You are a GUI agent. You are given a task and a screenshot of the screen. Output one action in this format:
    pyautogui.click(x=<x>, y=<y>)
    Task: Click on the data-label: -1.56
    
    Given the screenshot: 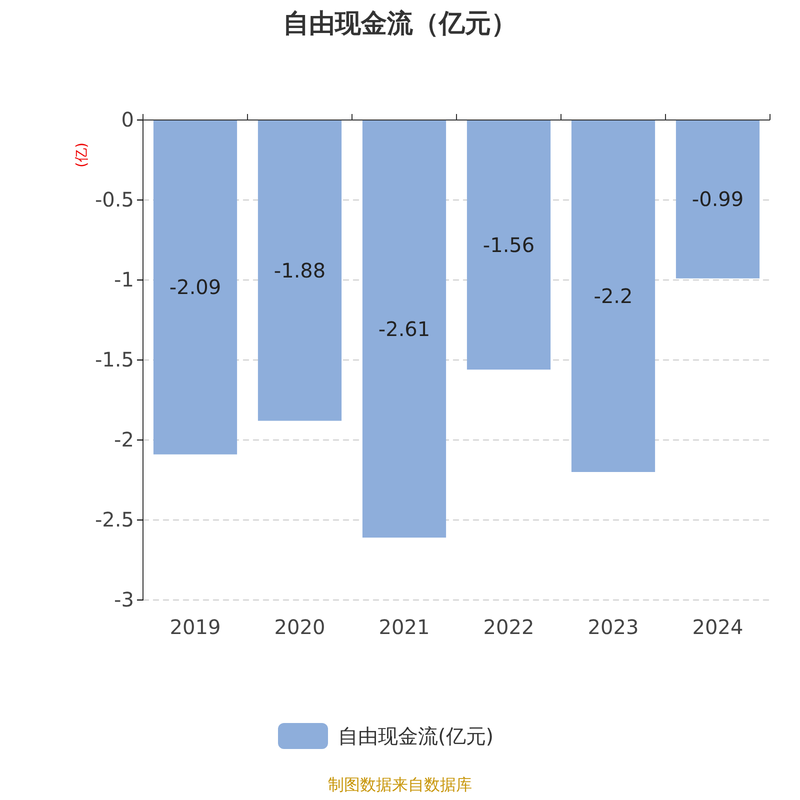 What is the action you would take?
    pyautogui.click(x=508, y=244)
    